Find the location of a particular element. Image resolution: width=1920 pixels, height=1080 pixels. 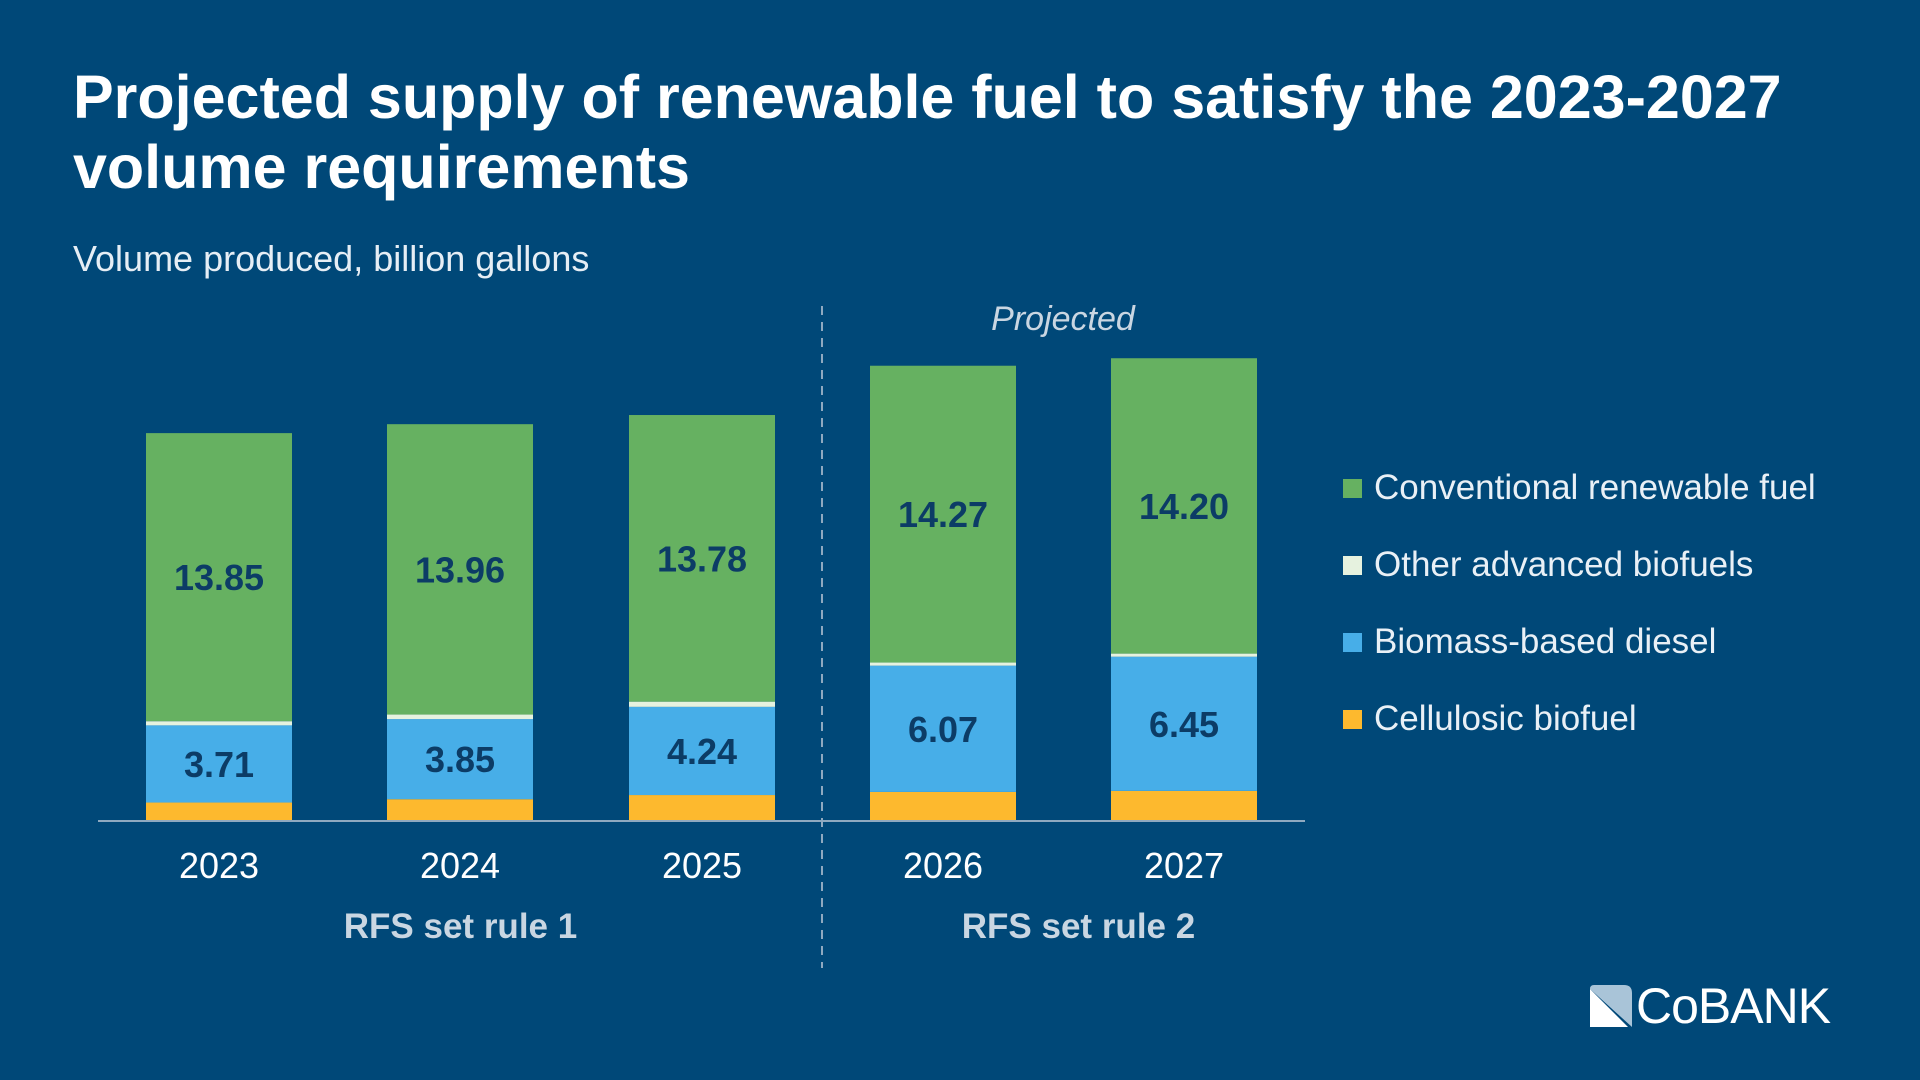

legend-label: Conventional renewable fuel is located at coordinates (1595, 487).